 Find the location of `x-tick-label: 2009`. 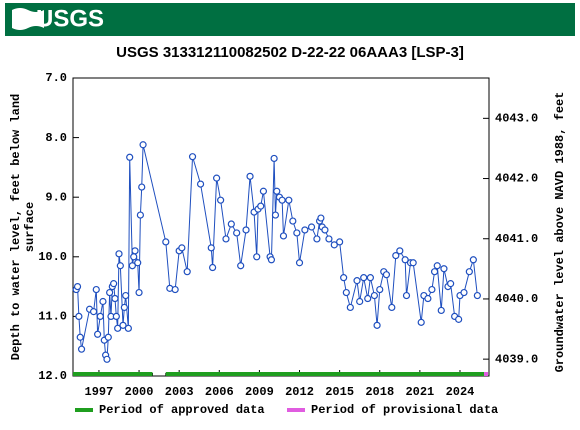

x-tick-label: 2009 is located at coordinates (259, 392).